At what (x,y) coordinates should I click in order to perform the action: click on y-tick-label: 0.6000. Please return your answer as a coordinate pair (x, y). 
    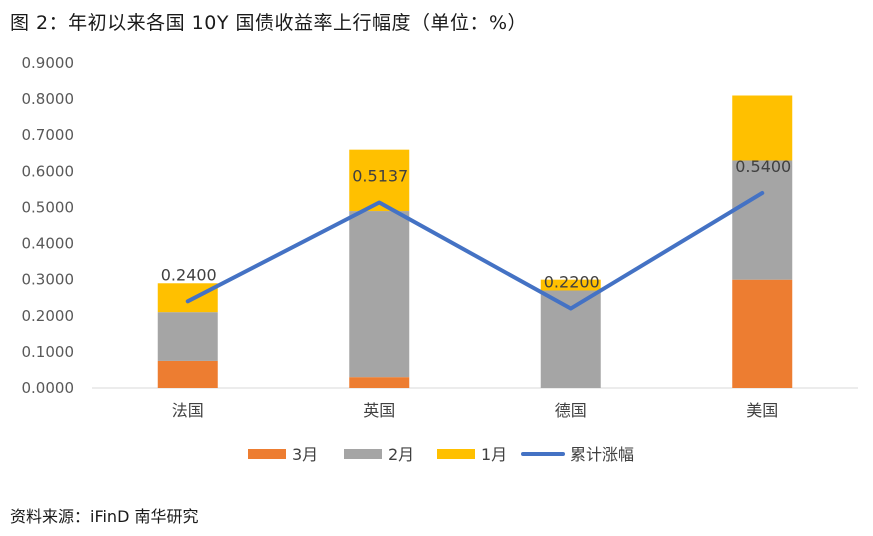
    Looking at the image, I should click on (48, 171).